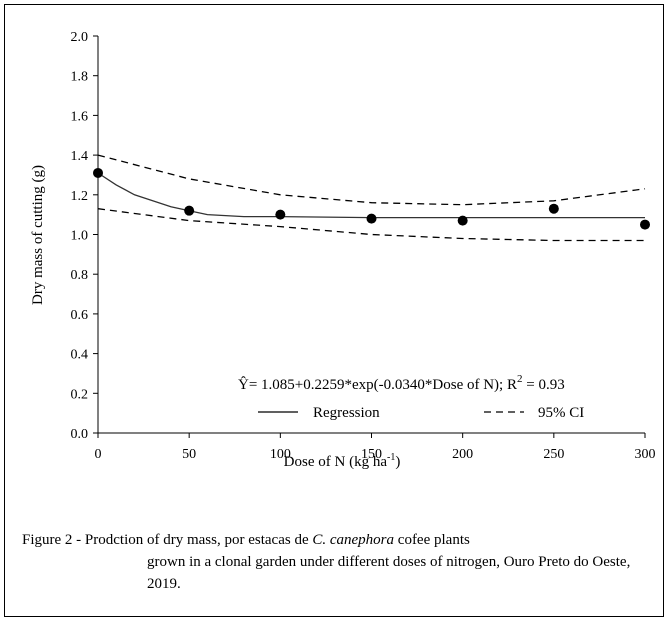  What do you see at coordinates (346, 413) in the screenshot?
I see `legend-regression-label: Regression` at bounding box center [346, 413].